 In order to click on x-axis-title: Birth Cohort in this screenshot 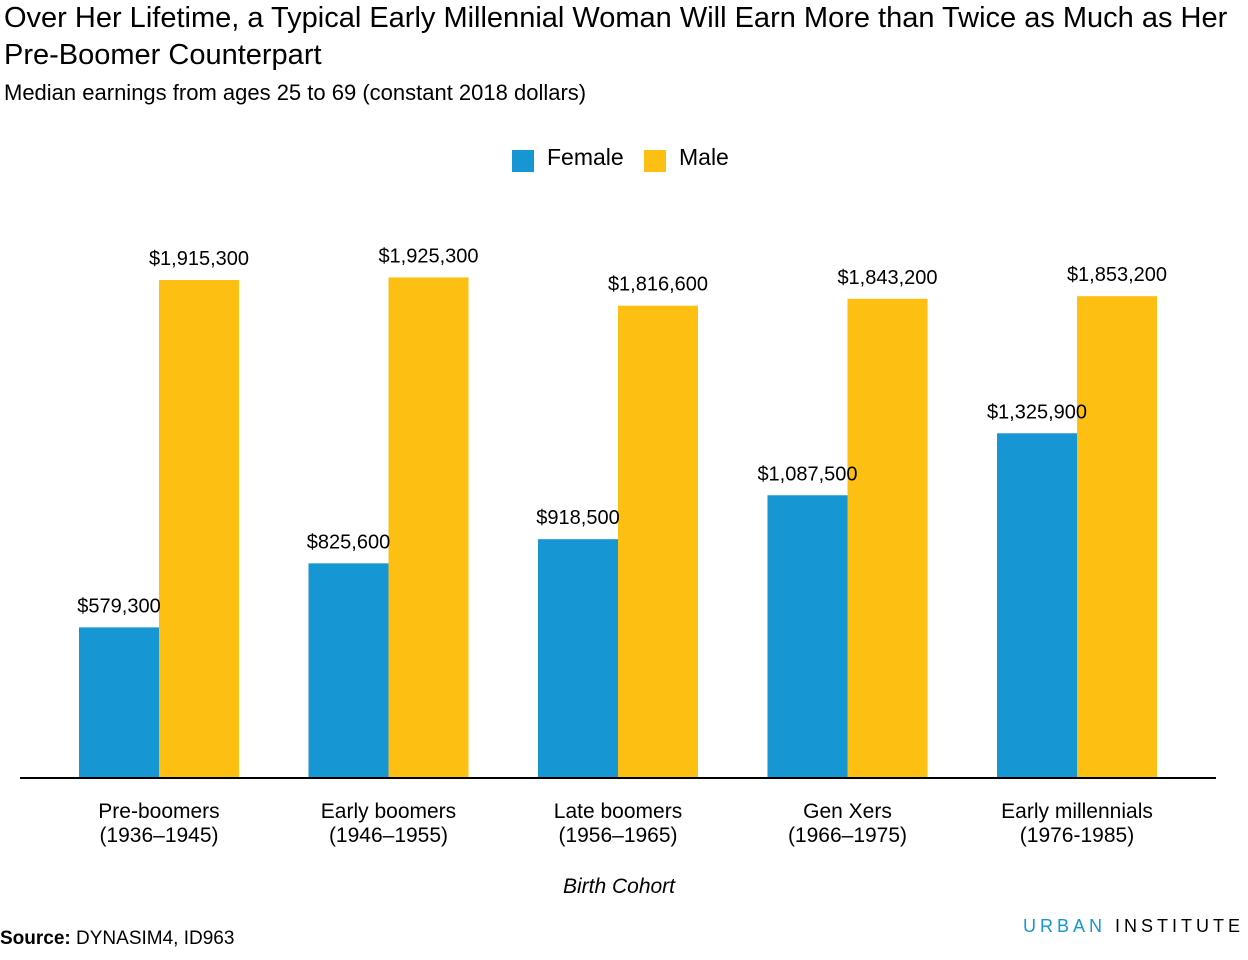, I will do `click(619, 886)`.